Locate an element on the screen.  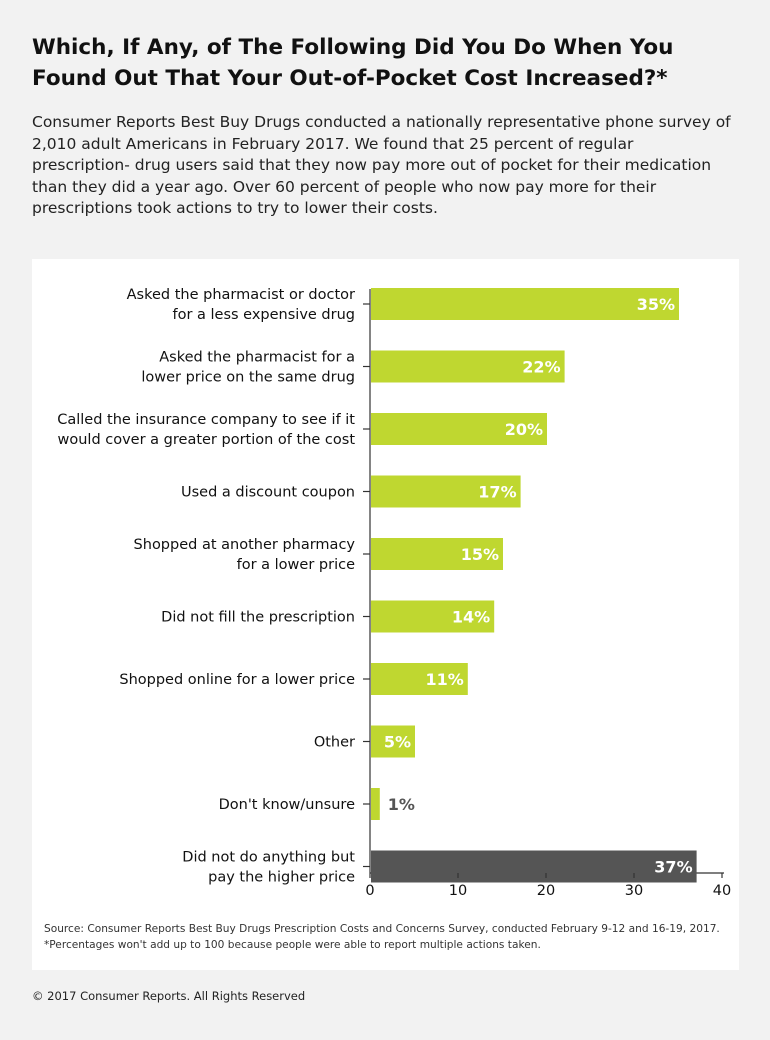
category-label: pay the higher price is located at coordinates (281, 878).